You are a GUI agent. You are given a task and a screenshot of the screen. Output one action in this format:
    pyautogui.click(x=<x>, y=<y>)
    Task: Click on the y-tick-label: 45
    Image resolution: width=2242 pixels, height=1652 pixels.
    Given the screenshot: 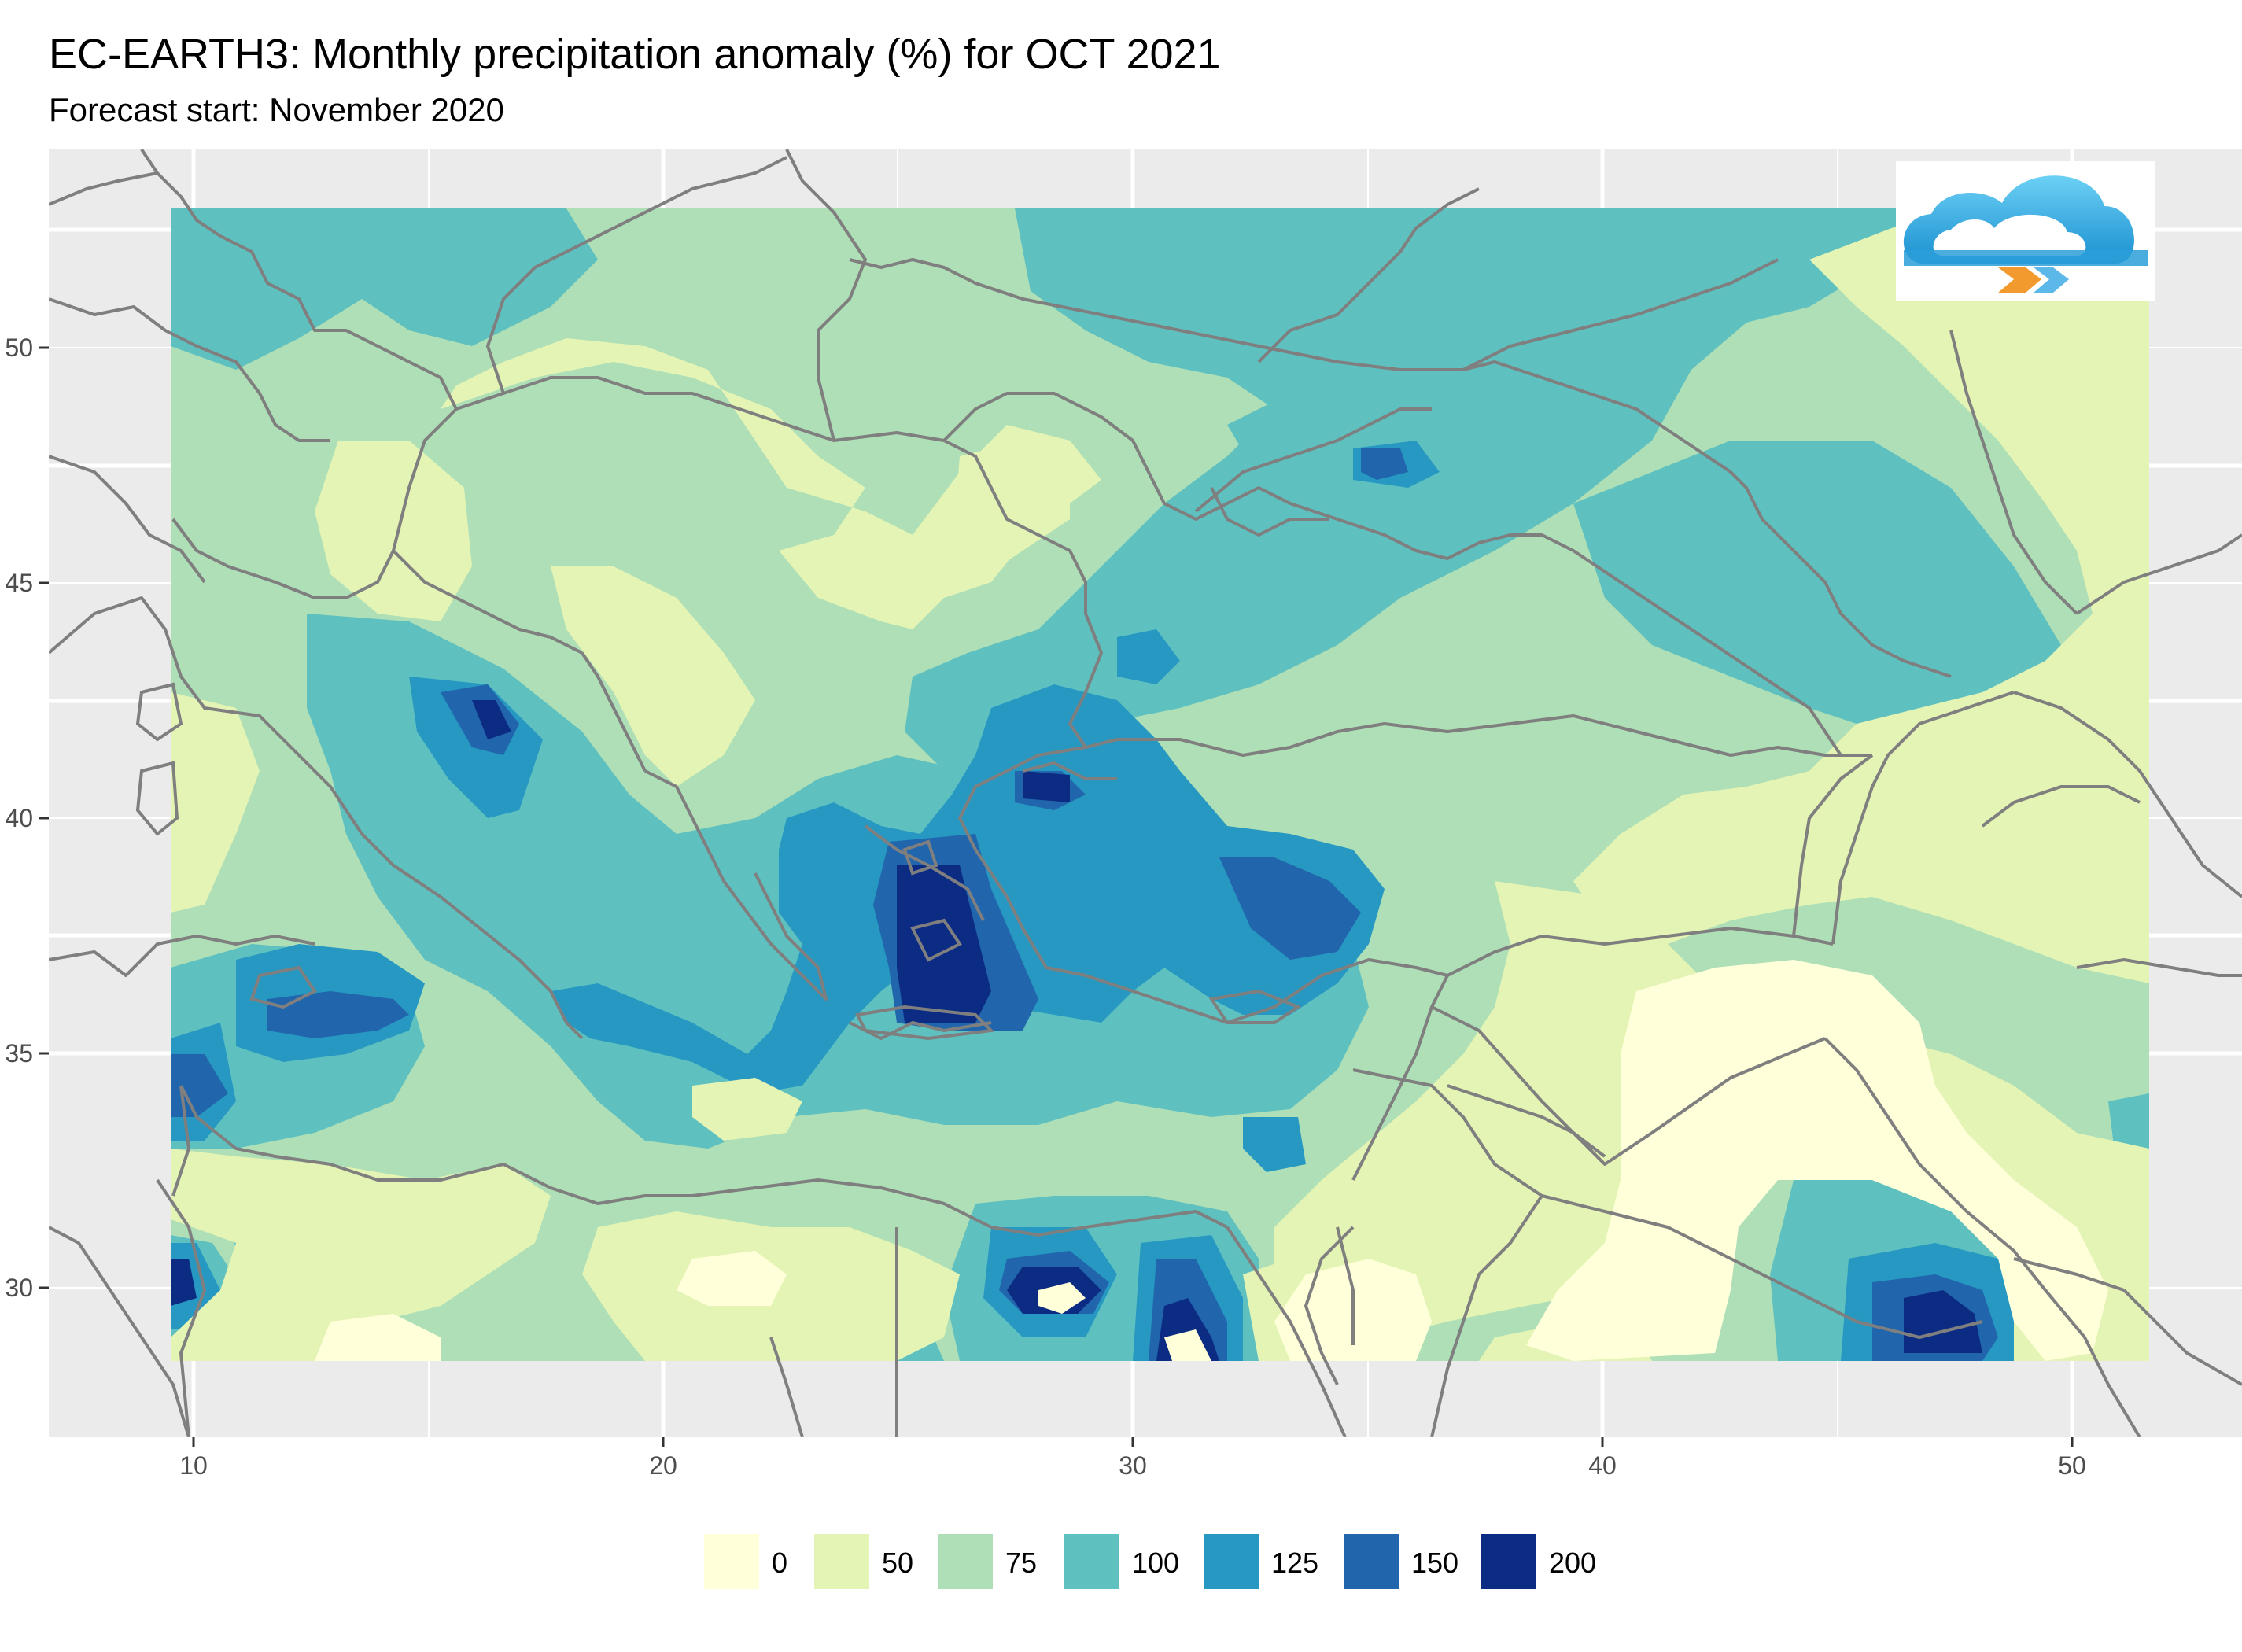 What is the action you would take?
    pyautogui.click(x=19, y=583)
    